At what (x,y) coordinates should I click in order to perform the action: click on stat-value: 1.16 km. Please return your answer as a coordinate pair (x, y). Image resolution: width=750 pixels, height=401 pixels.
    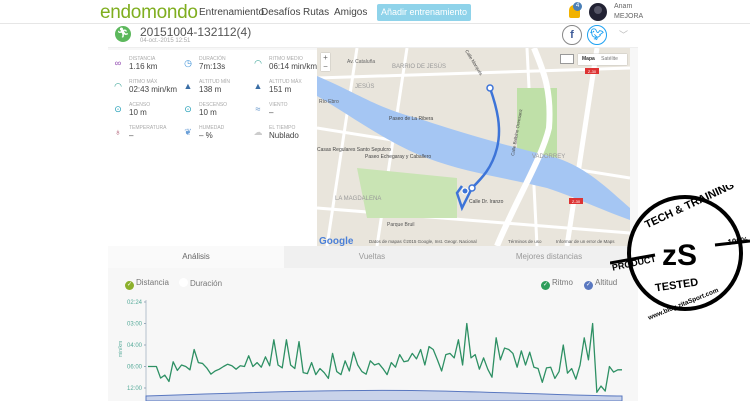
    Looking at the image, I should click on (143, 66).